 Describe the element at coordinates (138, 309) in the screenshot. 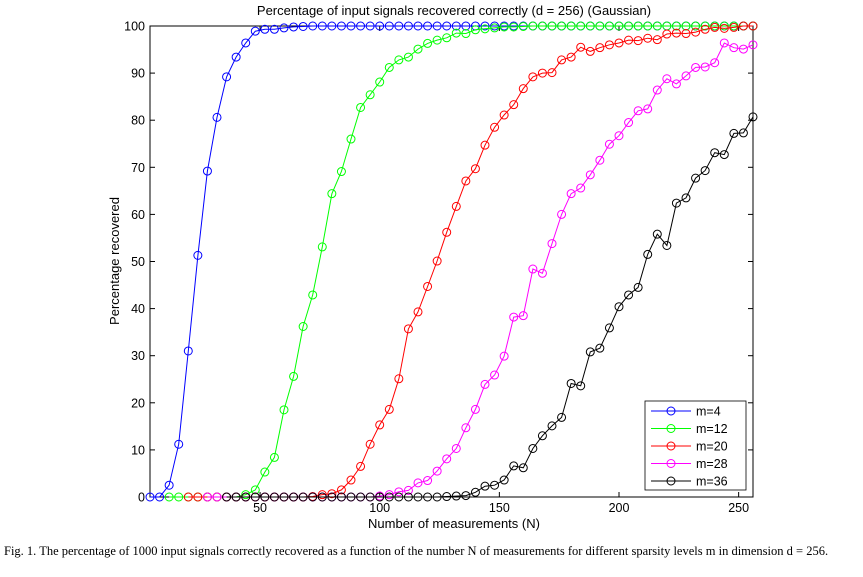

I see `y-tick-label: 40` at that location.